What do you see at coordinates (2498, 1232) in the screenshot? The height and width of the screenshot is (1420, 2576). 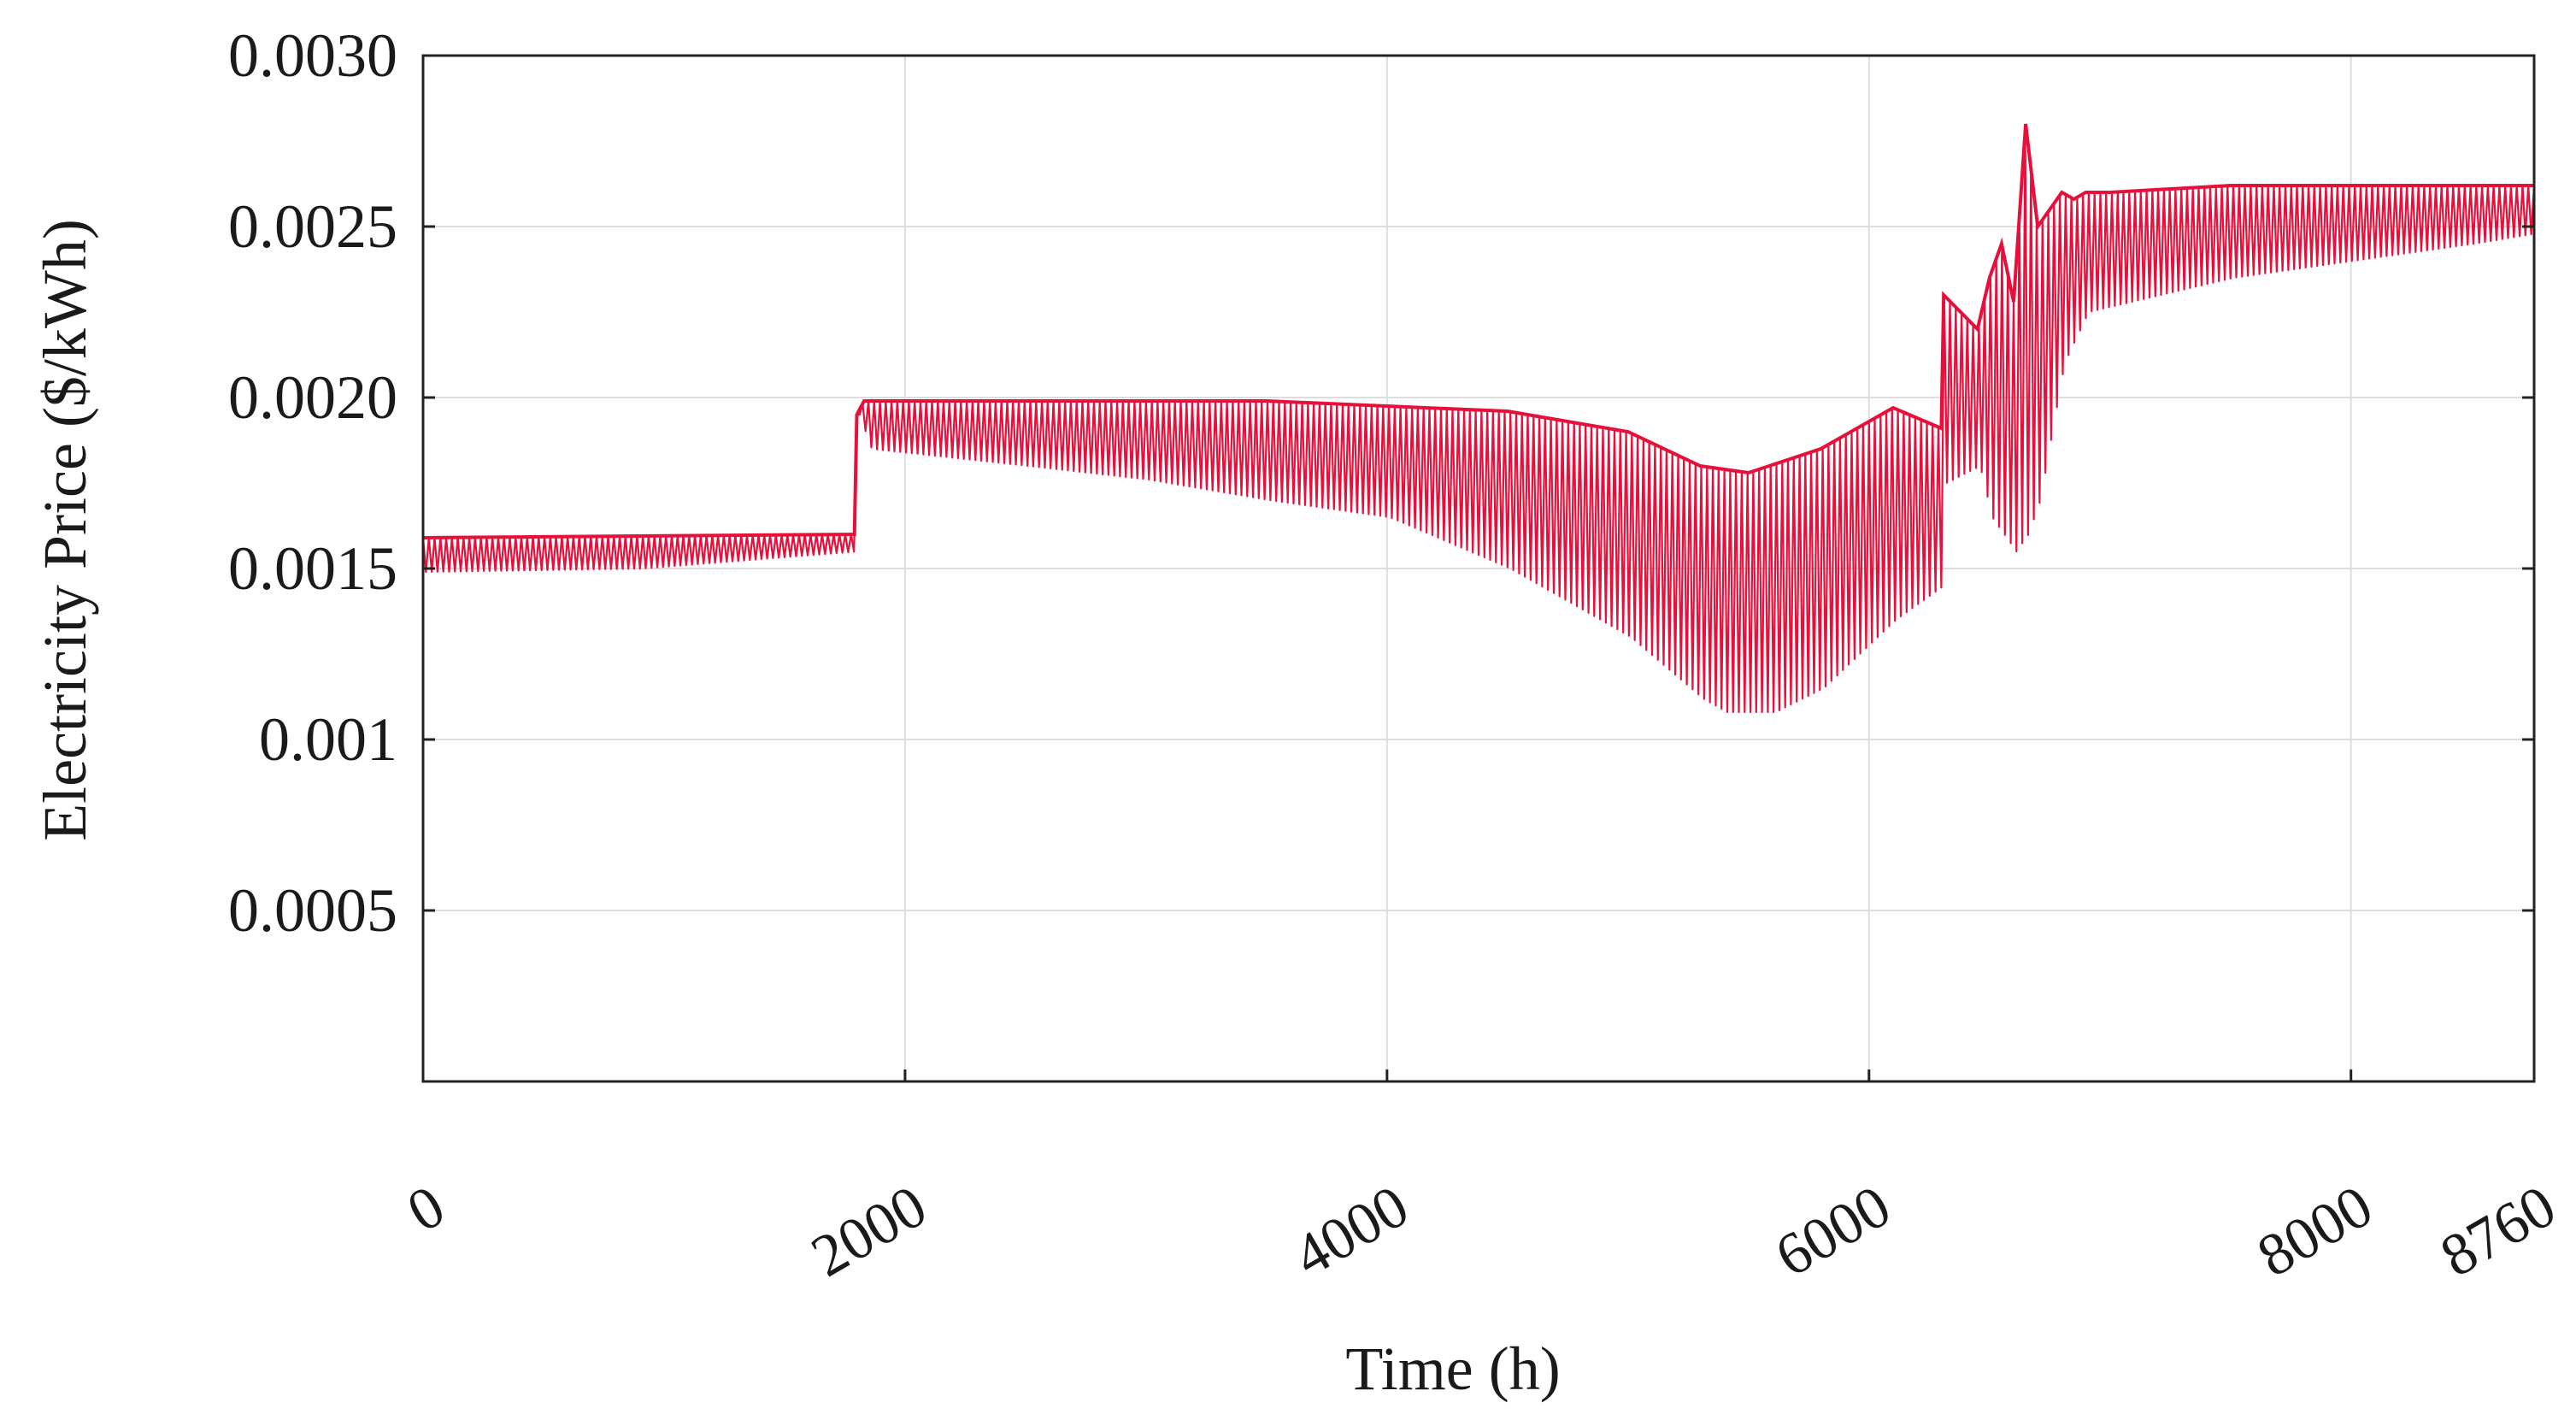 I see `x-tick-label: 8760` at bounding box center [2498, 1232].